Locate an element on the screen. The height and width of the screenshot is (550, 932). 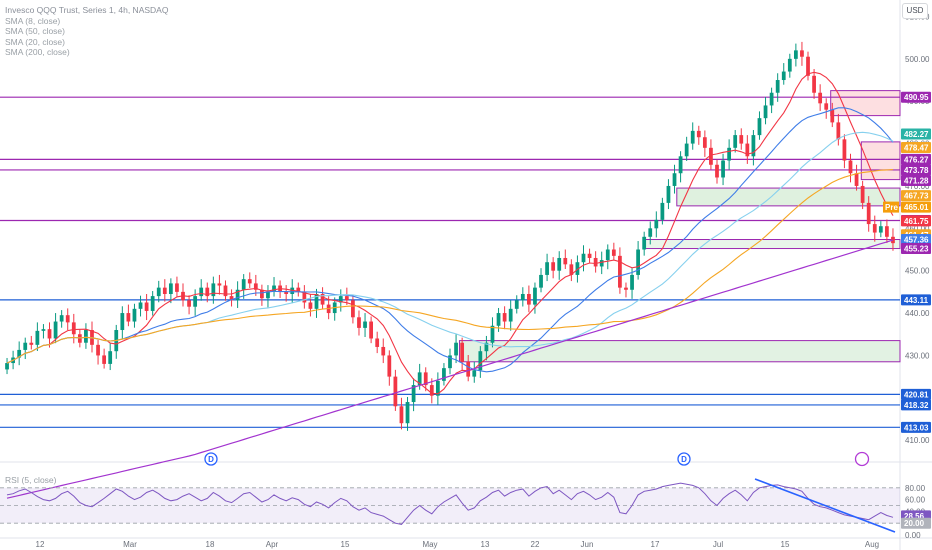
price-tag-label: 461.75 is located at coordinates (916, 221).